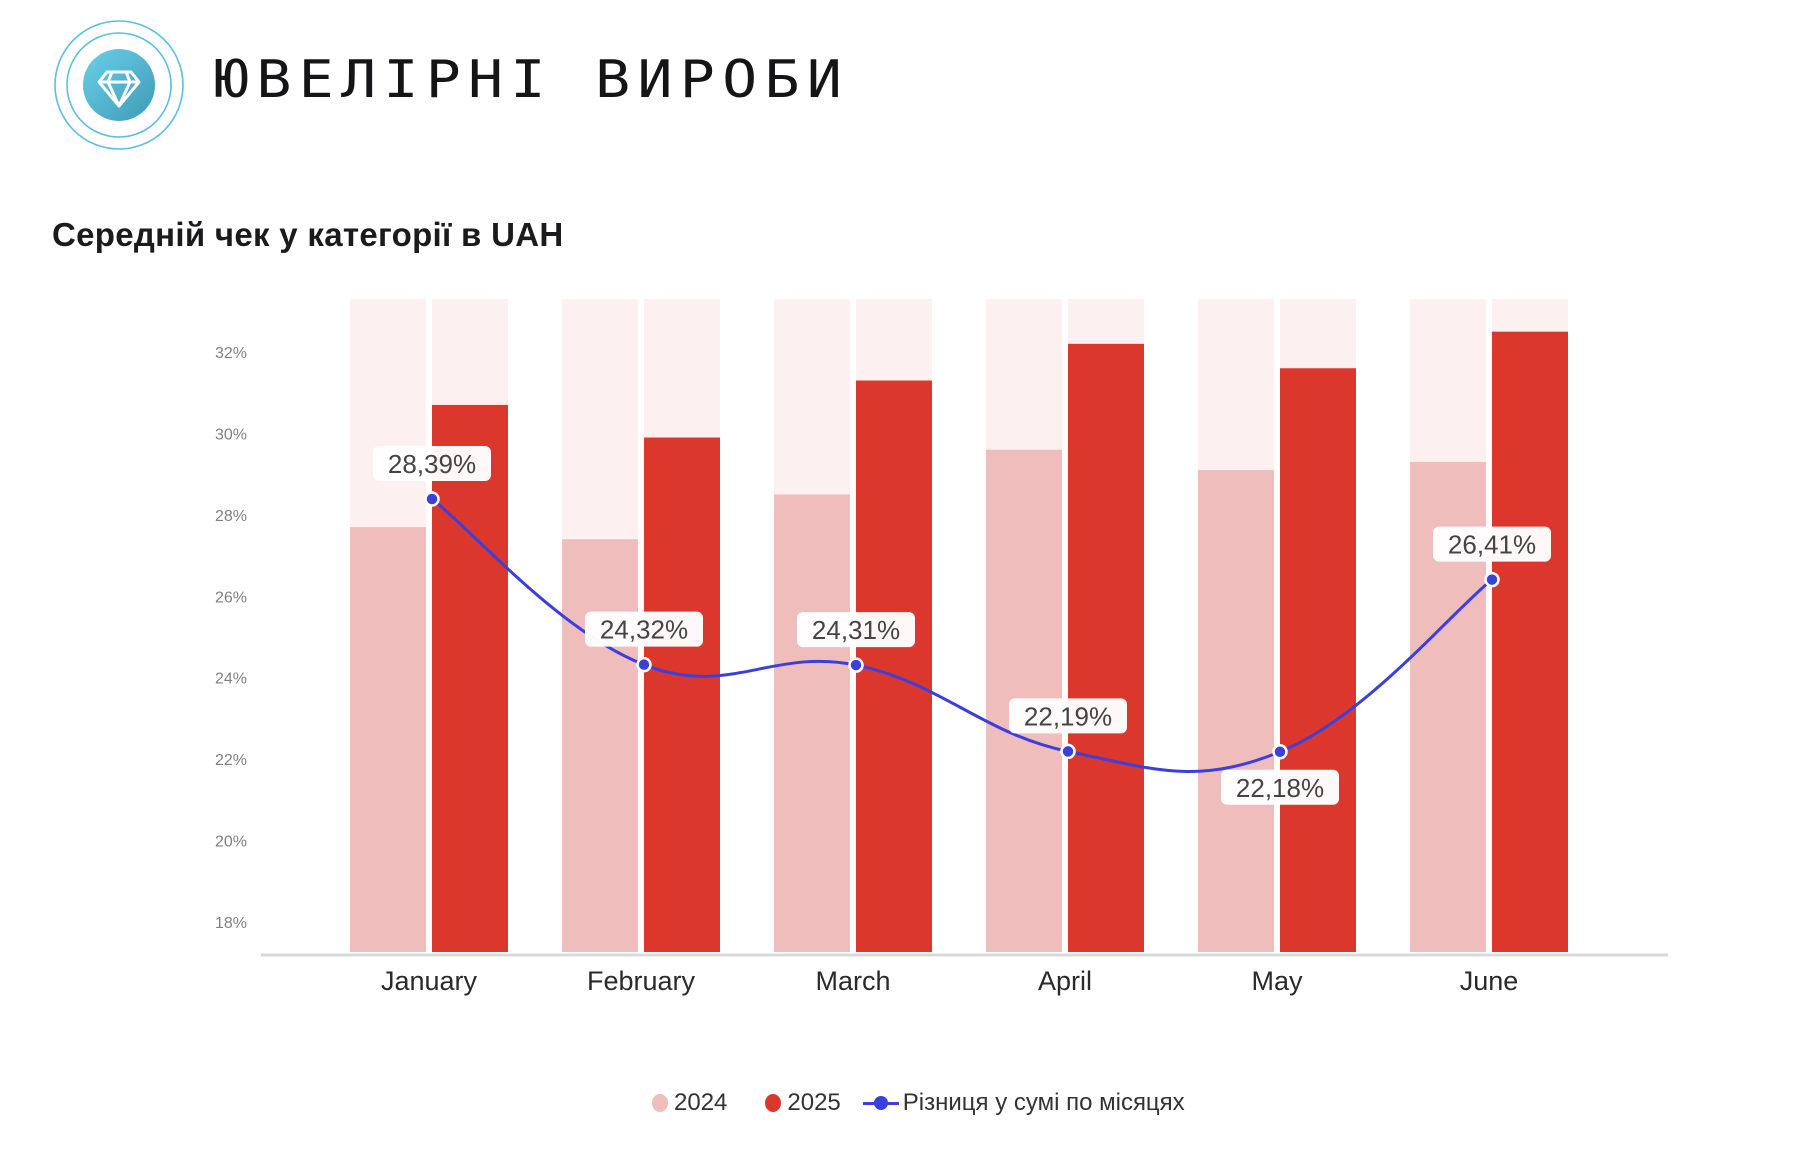 The width and height of the screenshot is (1794, 1154). What do you see at coordinates (852, 981) in the screenshot?
I see `x-tick-label: March` at bounding box center [852, 981].